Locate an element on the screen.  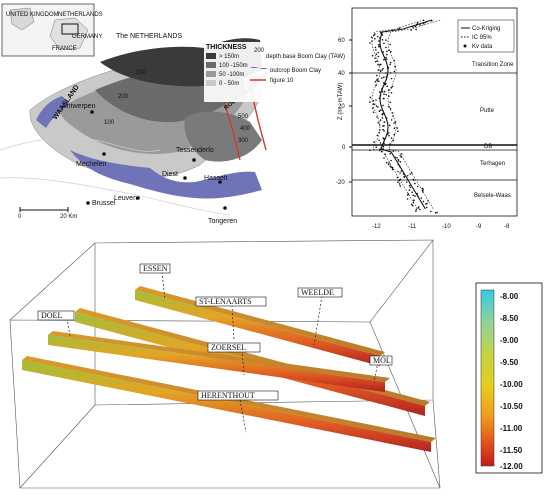
svg-text: Co-Kriging is located at coordinates (486, 29).